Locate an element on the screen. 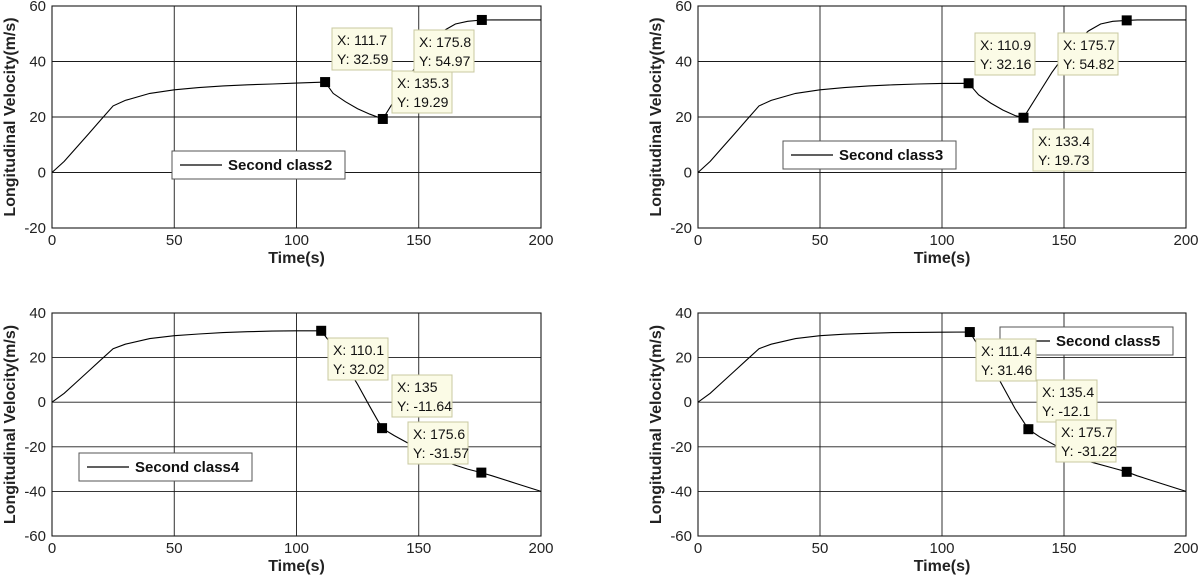 Image resolution: width=1200 pixels, height=587 pixels. datatip: X: 135 Y: -11.64 is located at coordinates (415, 404).